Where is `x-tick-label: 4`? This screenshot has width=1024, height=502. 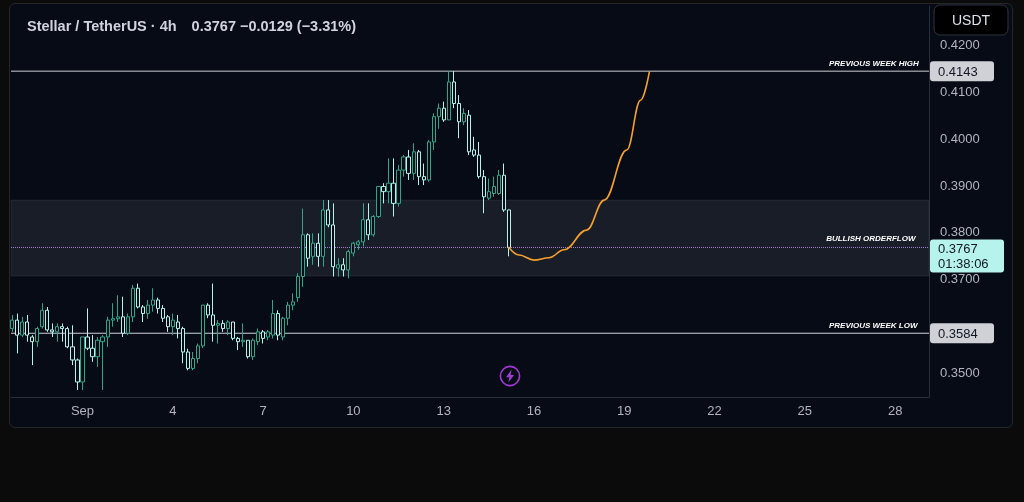
x-tick-label: 4 is located at coordinates (173, 410).